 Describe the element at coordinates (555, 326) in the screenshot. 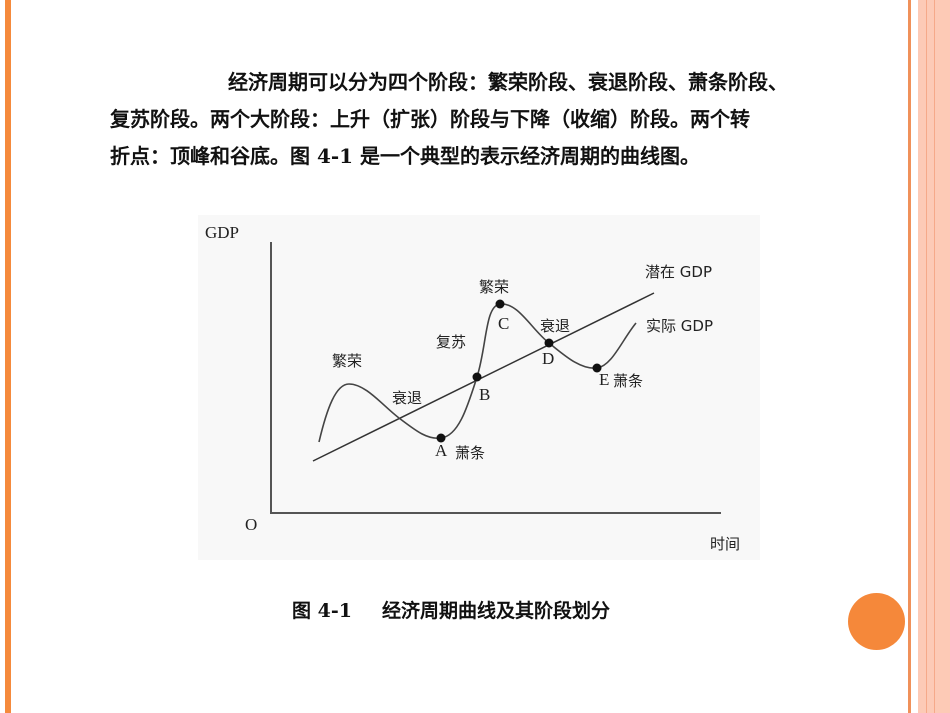

I see `label-recession-2: 衰退` at that location.